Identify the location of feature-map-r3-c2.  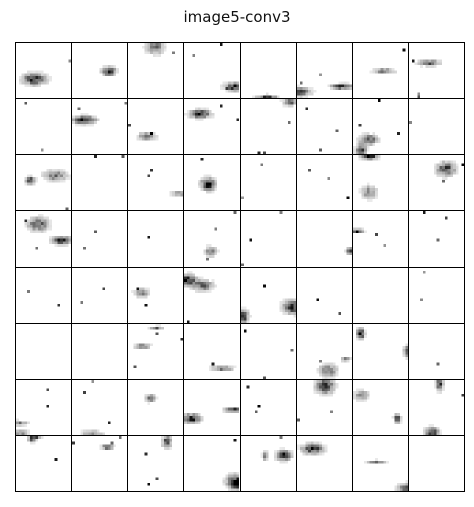
(156, 239).